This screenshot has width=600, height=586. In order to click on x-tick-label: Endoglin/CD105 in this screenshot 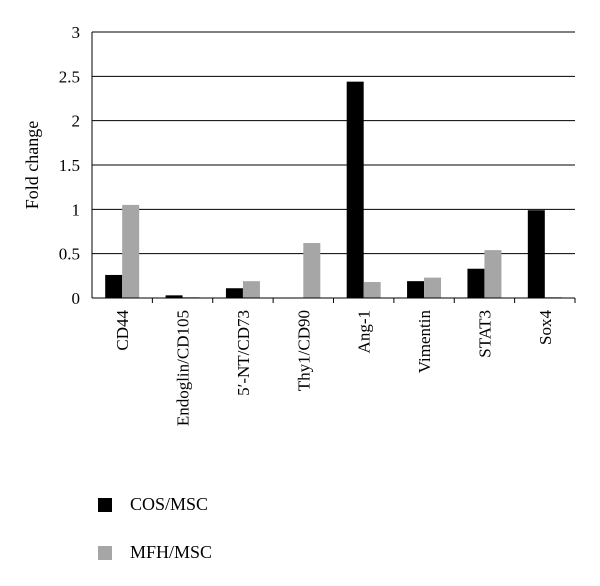, I will do `click(183, 368)`.